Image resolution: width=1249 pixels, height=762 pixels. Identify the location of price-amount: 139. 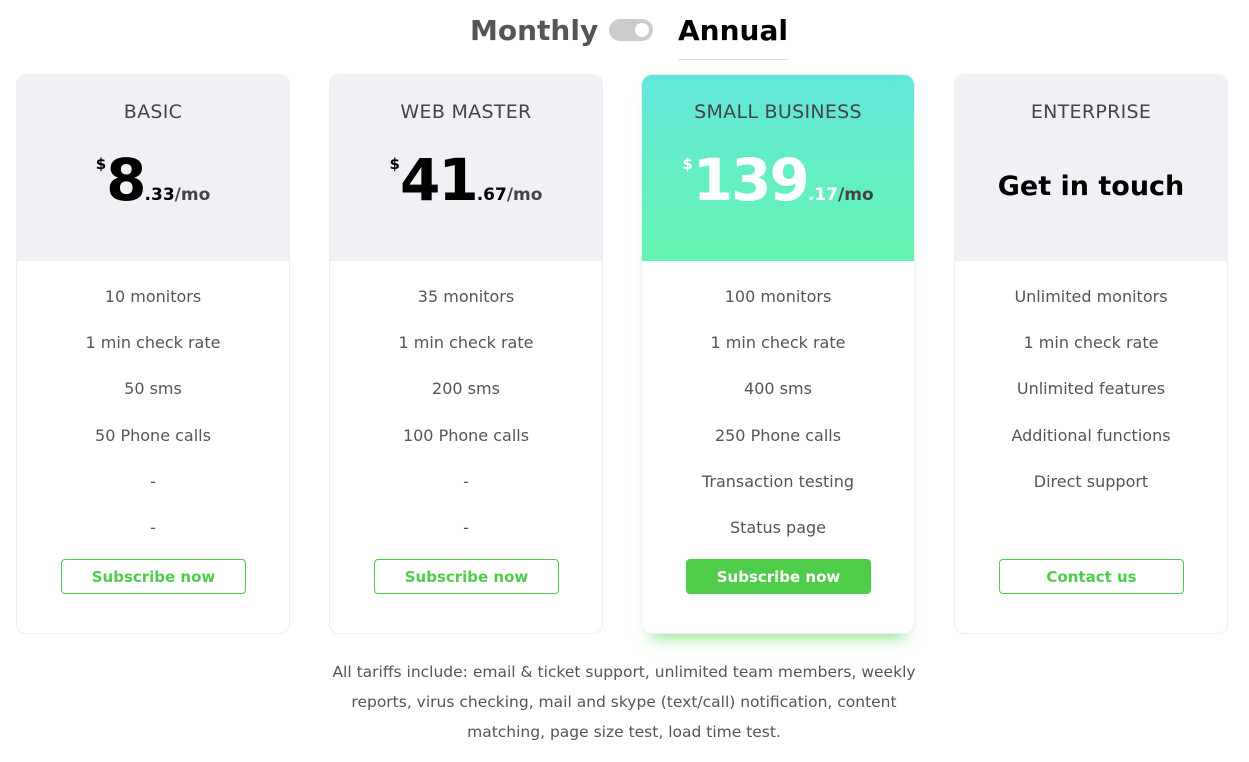
(751, 180).